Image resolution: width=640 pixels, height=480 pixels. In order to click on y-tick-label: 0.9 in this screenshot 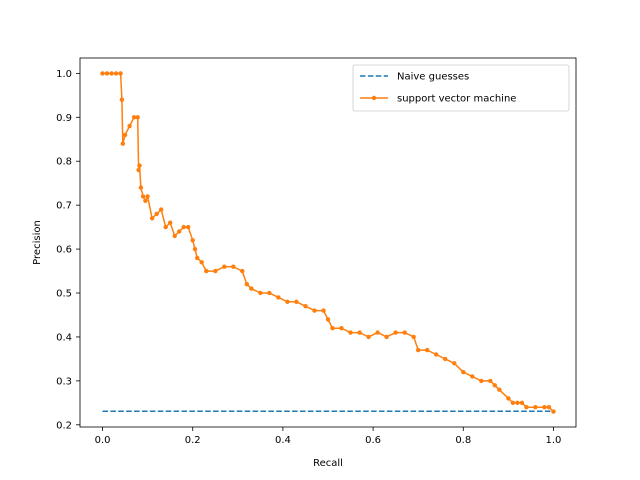, I will do `click(64, 118)`.